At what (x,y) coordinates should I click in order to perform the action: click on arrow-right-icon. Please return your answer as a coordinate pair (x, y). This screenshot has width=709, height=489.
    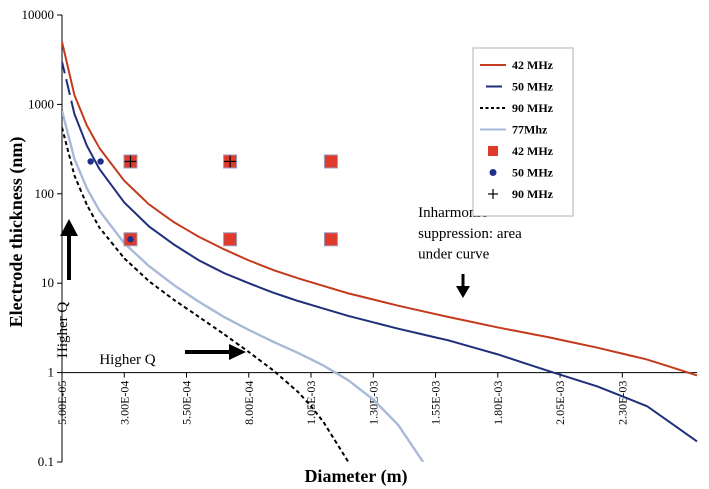
    Looking at the image, I should click on (215, 352).